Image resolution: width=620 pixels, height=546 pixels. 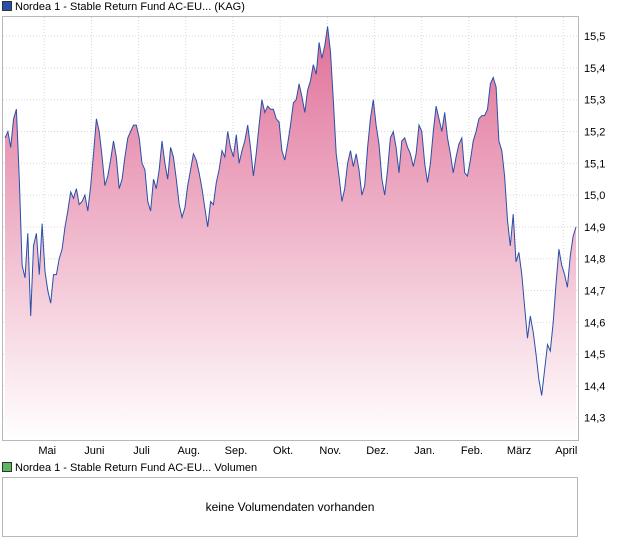 What do you see at coordinates (236, 451) in the screenshot?
I see `x-tick-label: Sep.` at bounding box center [236, 451].